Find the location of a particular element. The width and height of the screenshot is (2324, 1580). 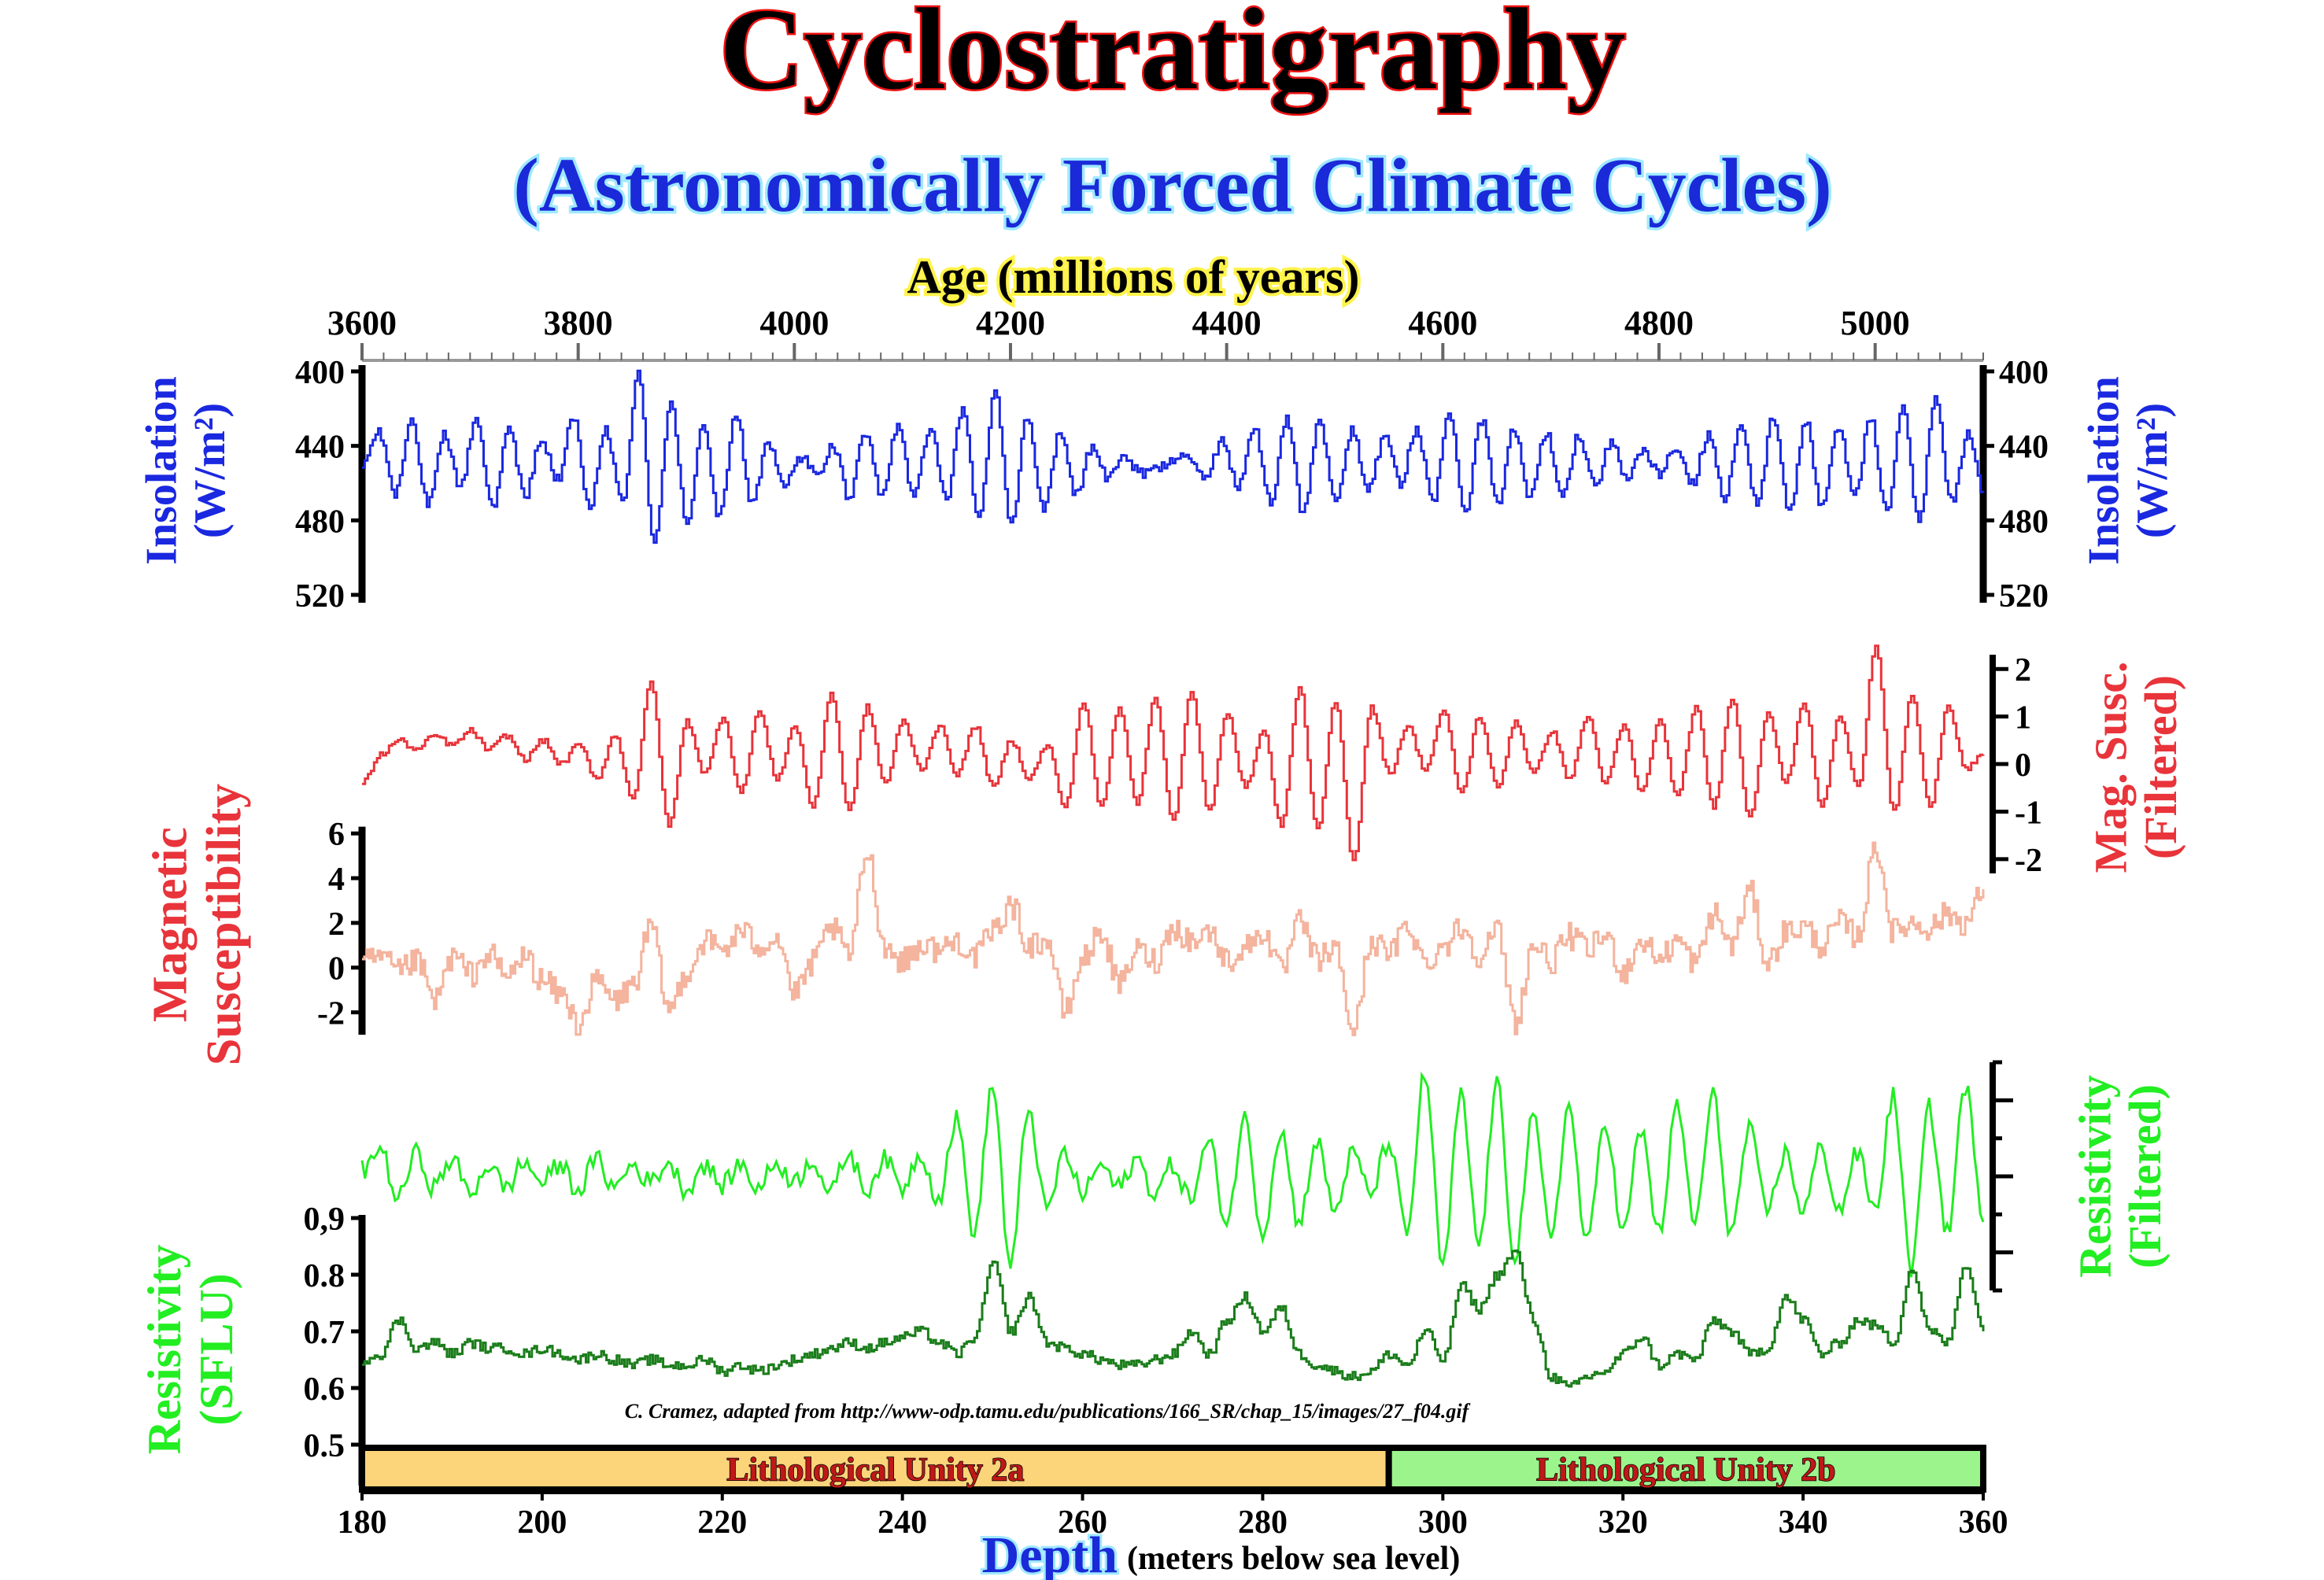

insolation-left-tick-label: 440 is located at coordinates (320, 448).